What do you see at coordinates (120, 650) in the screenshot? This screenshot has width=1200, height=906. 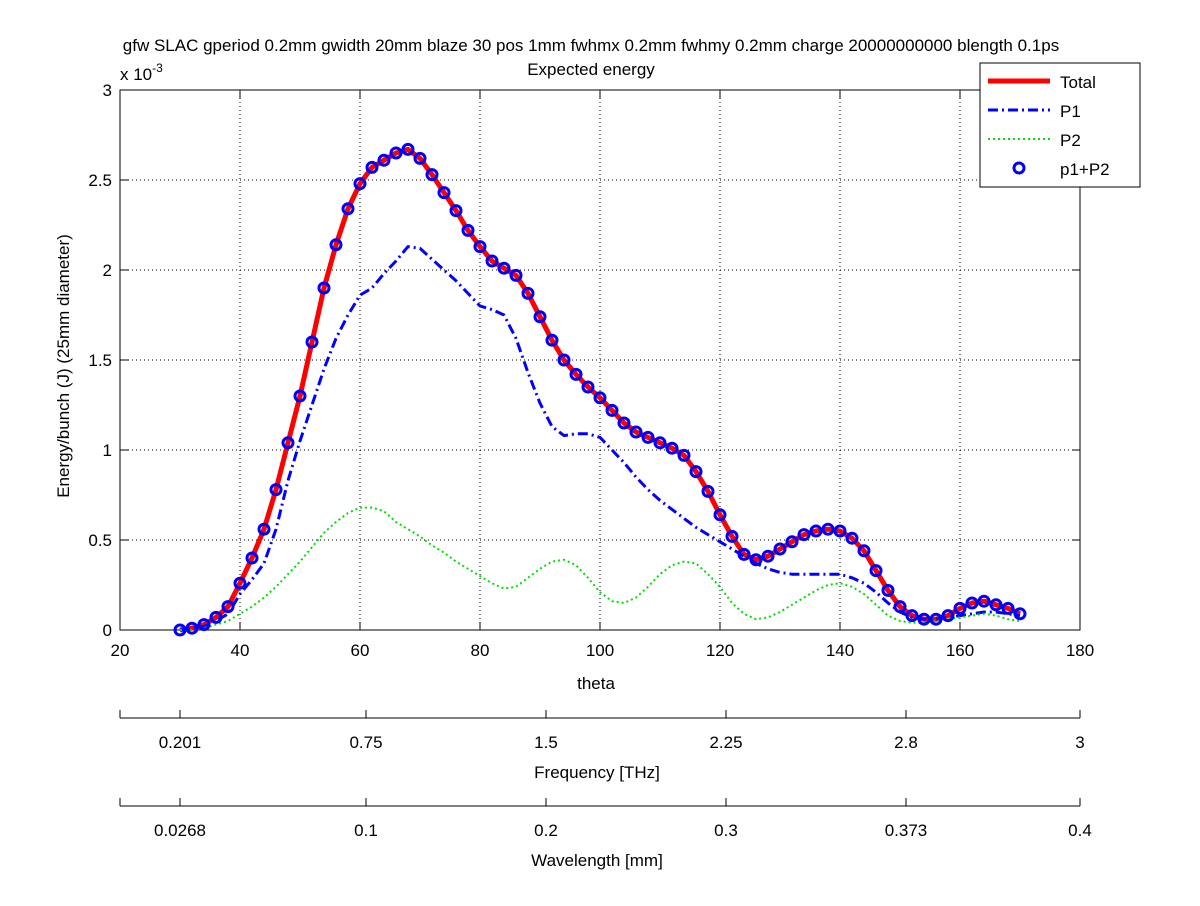 I see `x-tick-label: 20` at bounding box center [120, 650].